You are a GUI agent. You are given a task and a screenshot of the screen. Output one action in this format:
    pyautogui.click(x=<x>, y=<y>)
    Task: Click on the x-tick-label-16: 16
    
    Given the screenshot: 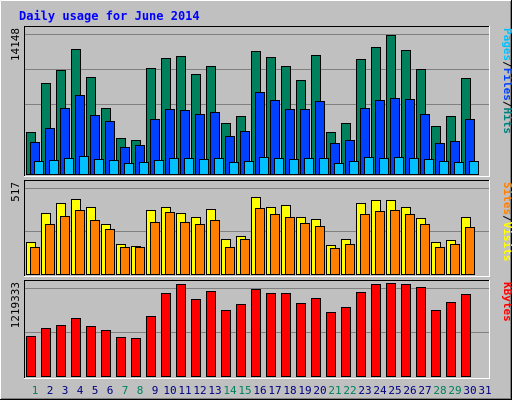 What is the action you would take?
    pyautogui.click(x=259, y=390)
    